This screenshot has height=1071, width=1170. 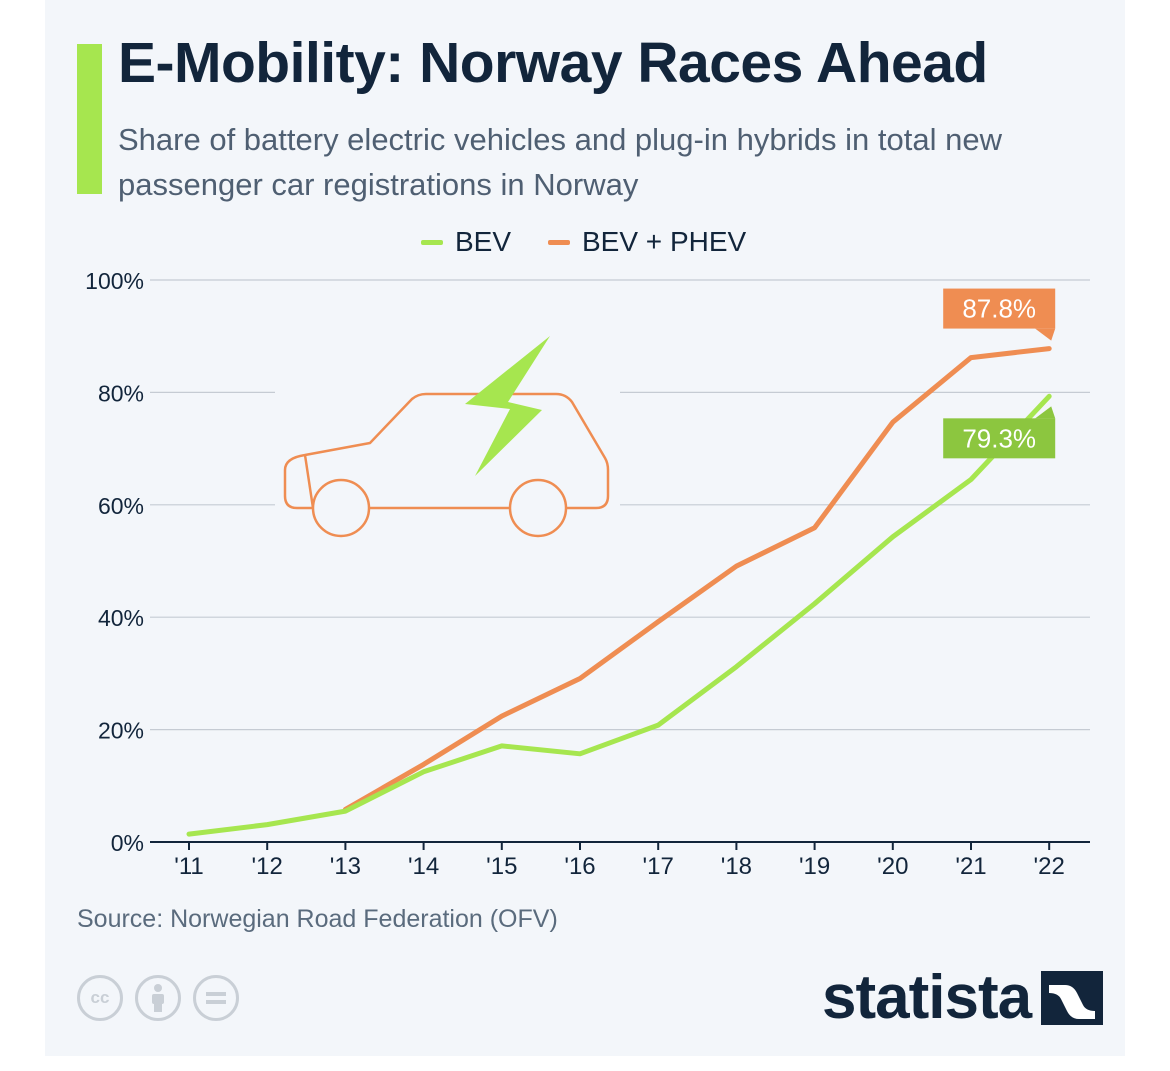 What do you see at coordinates (121, 506) in the screenshot?
I see `y-tick-label: 60%` at bounding box center [121, 506].